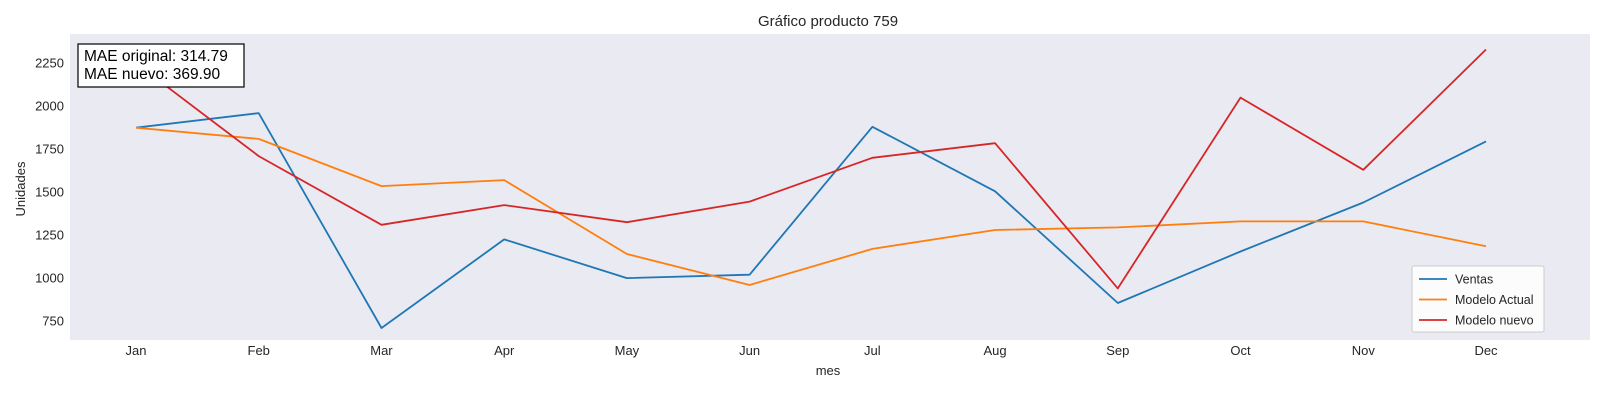  What do you see at coordinates (1494, 321) in the screenshot?
I see `legend-label: Modelo nuevo` at bounding box center [1494, 321].